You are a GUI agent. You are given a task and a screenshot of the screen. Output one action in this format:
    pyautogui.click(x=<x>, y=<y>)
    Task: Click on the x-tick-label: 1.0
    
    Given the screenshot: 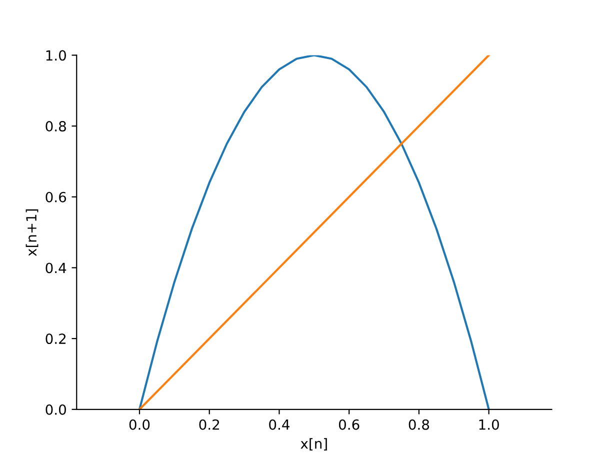 What is the action you would take?
    pyautogui.click(x=489, y=424)
    